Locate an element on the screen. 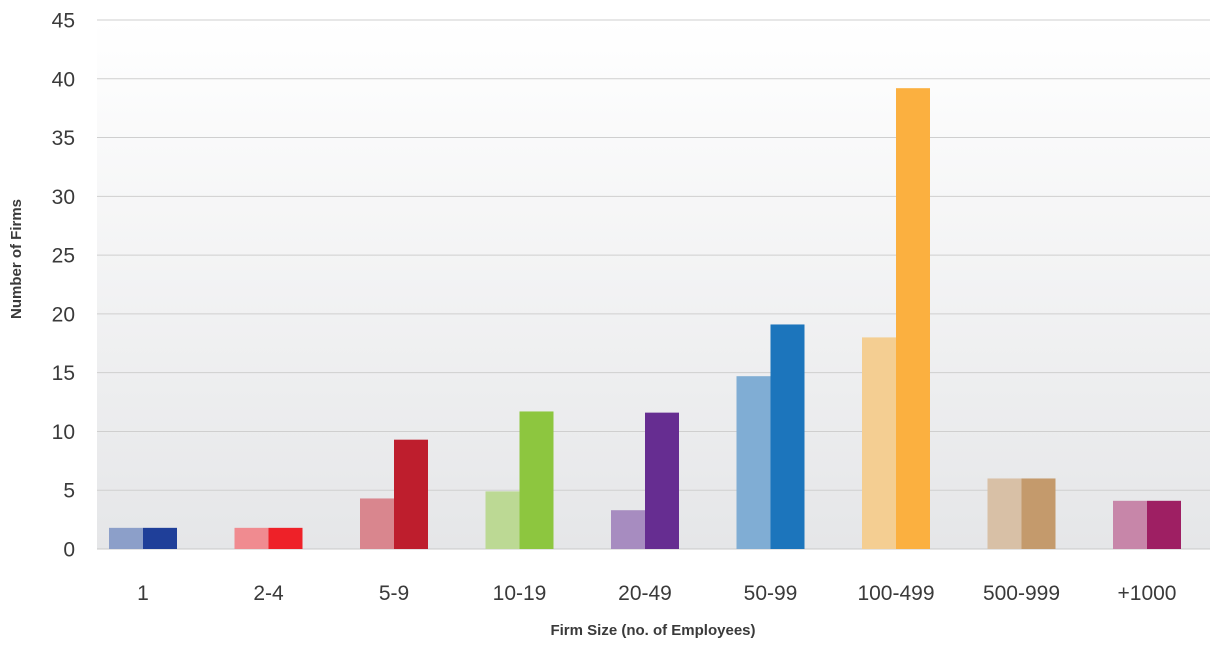  y-tick-label: 30 is located at coordinates (63, 197).